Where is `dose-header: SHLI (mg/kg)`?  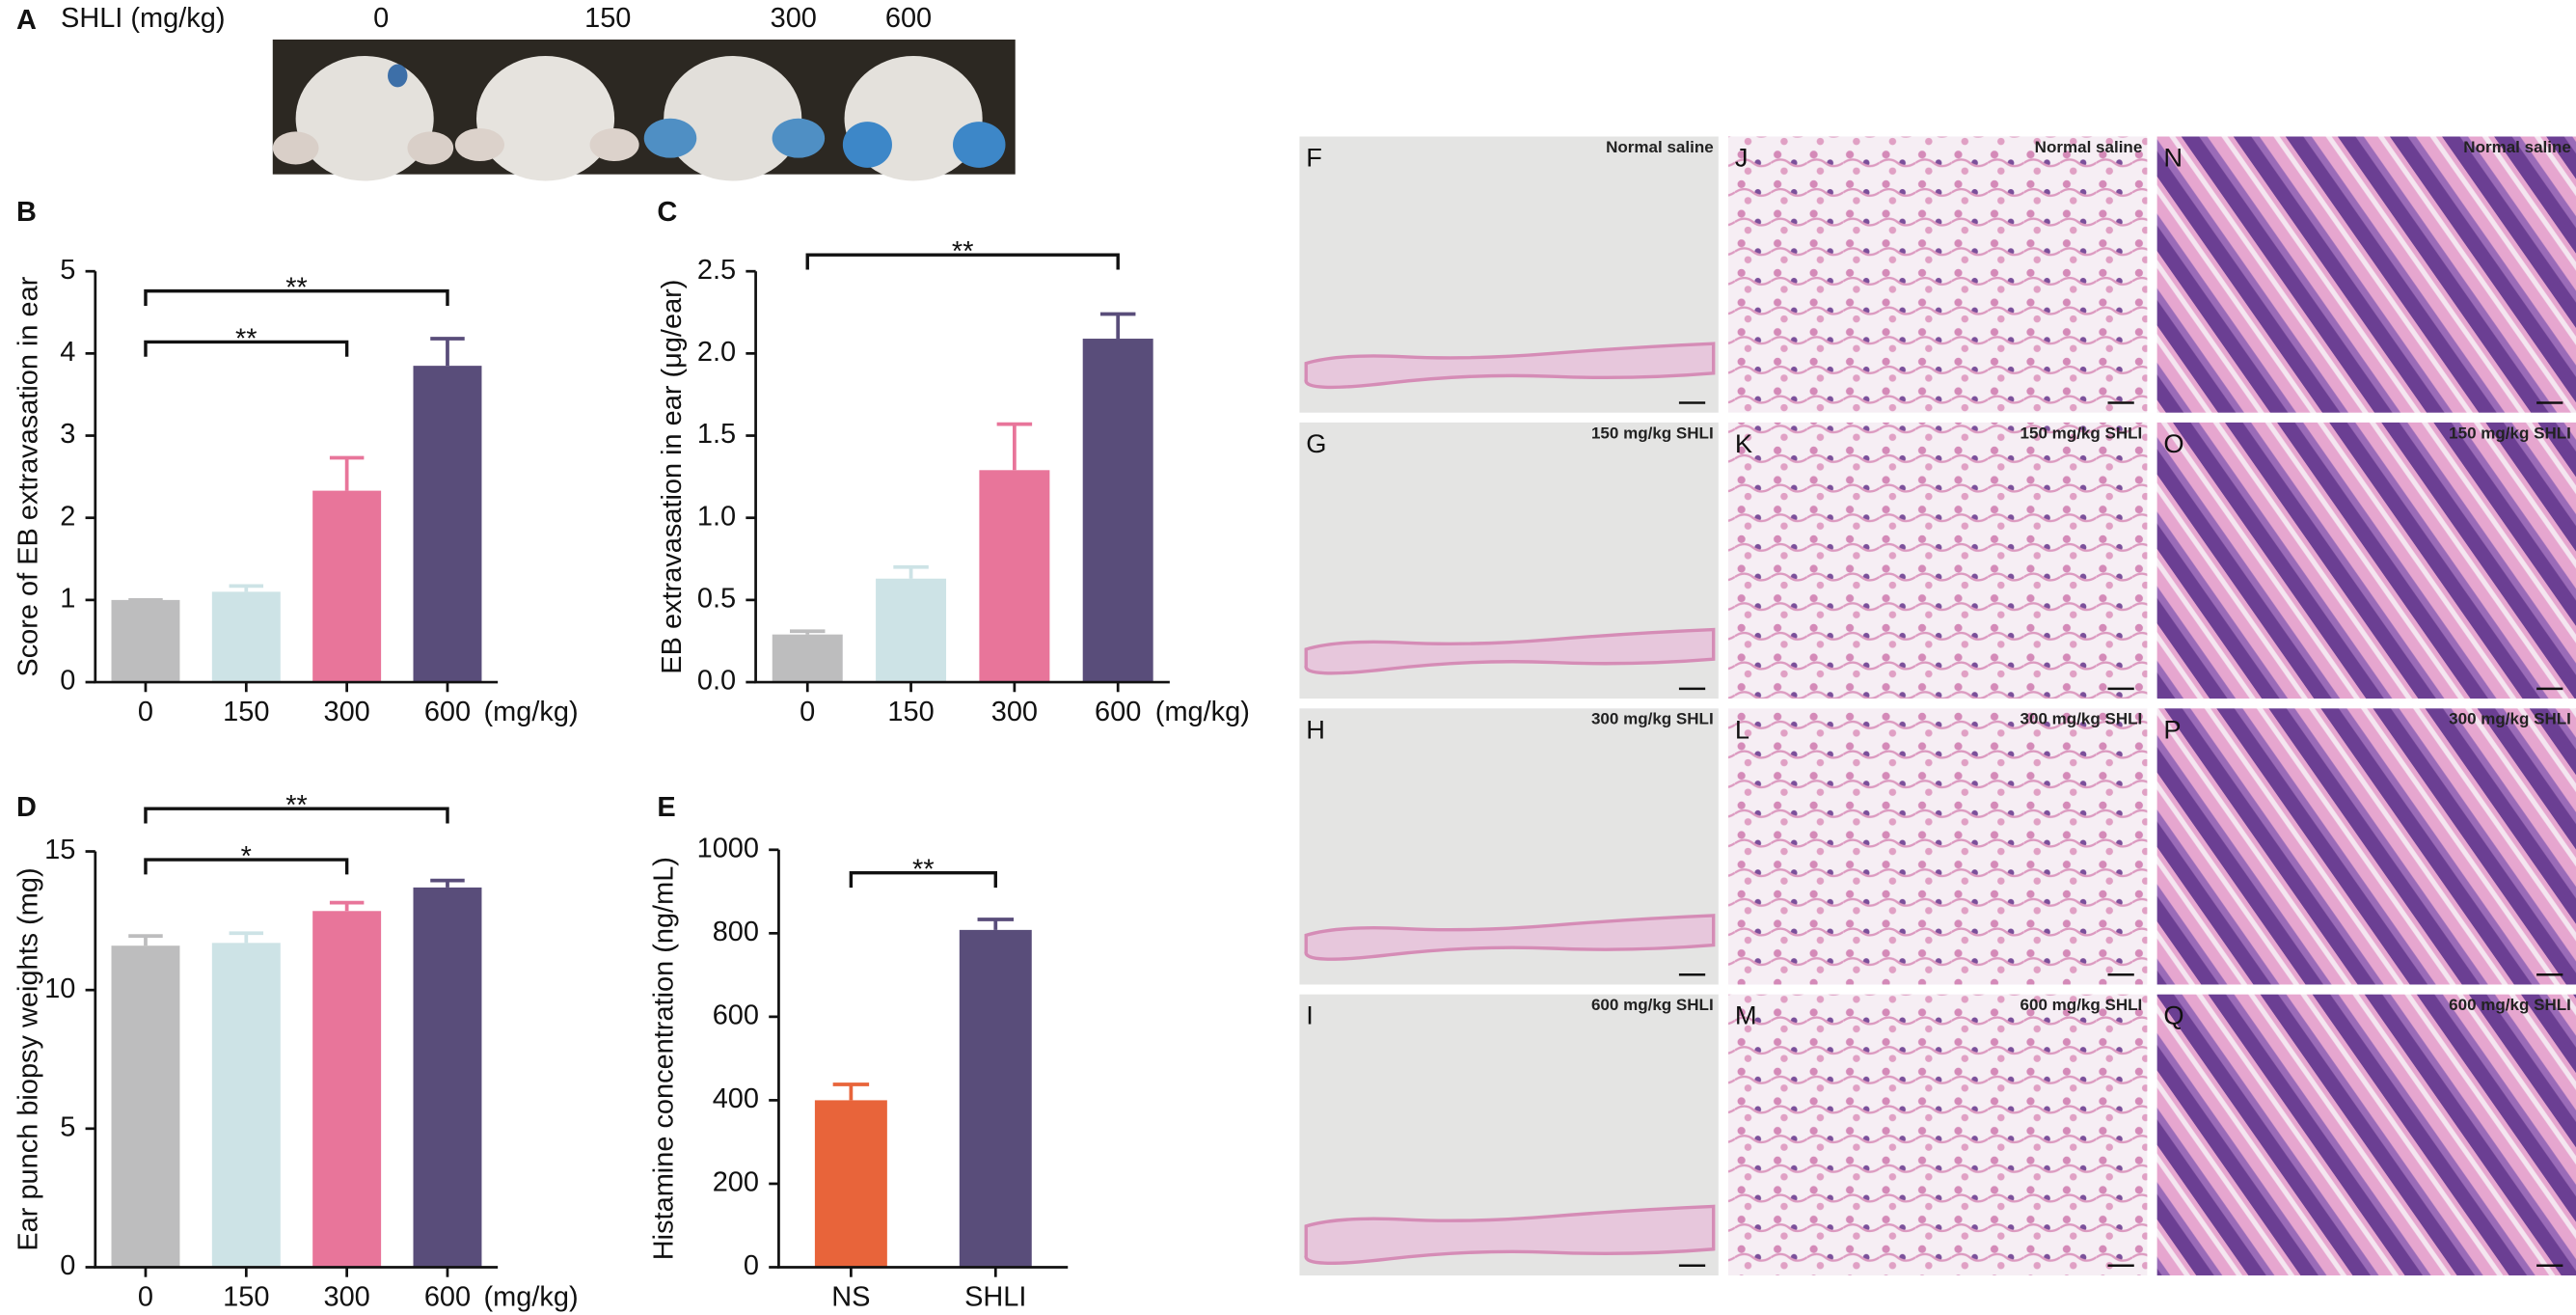
dose-header: SHLI (mg/kg) is located at coordinates (143, 18).